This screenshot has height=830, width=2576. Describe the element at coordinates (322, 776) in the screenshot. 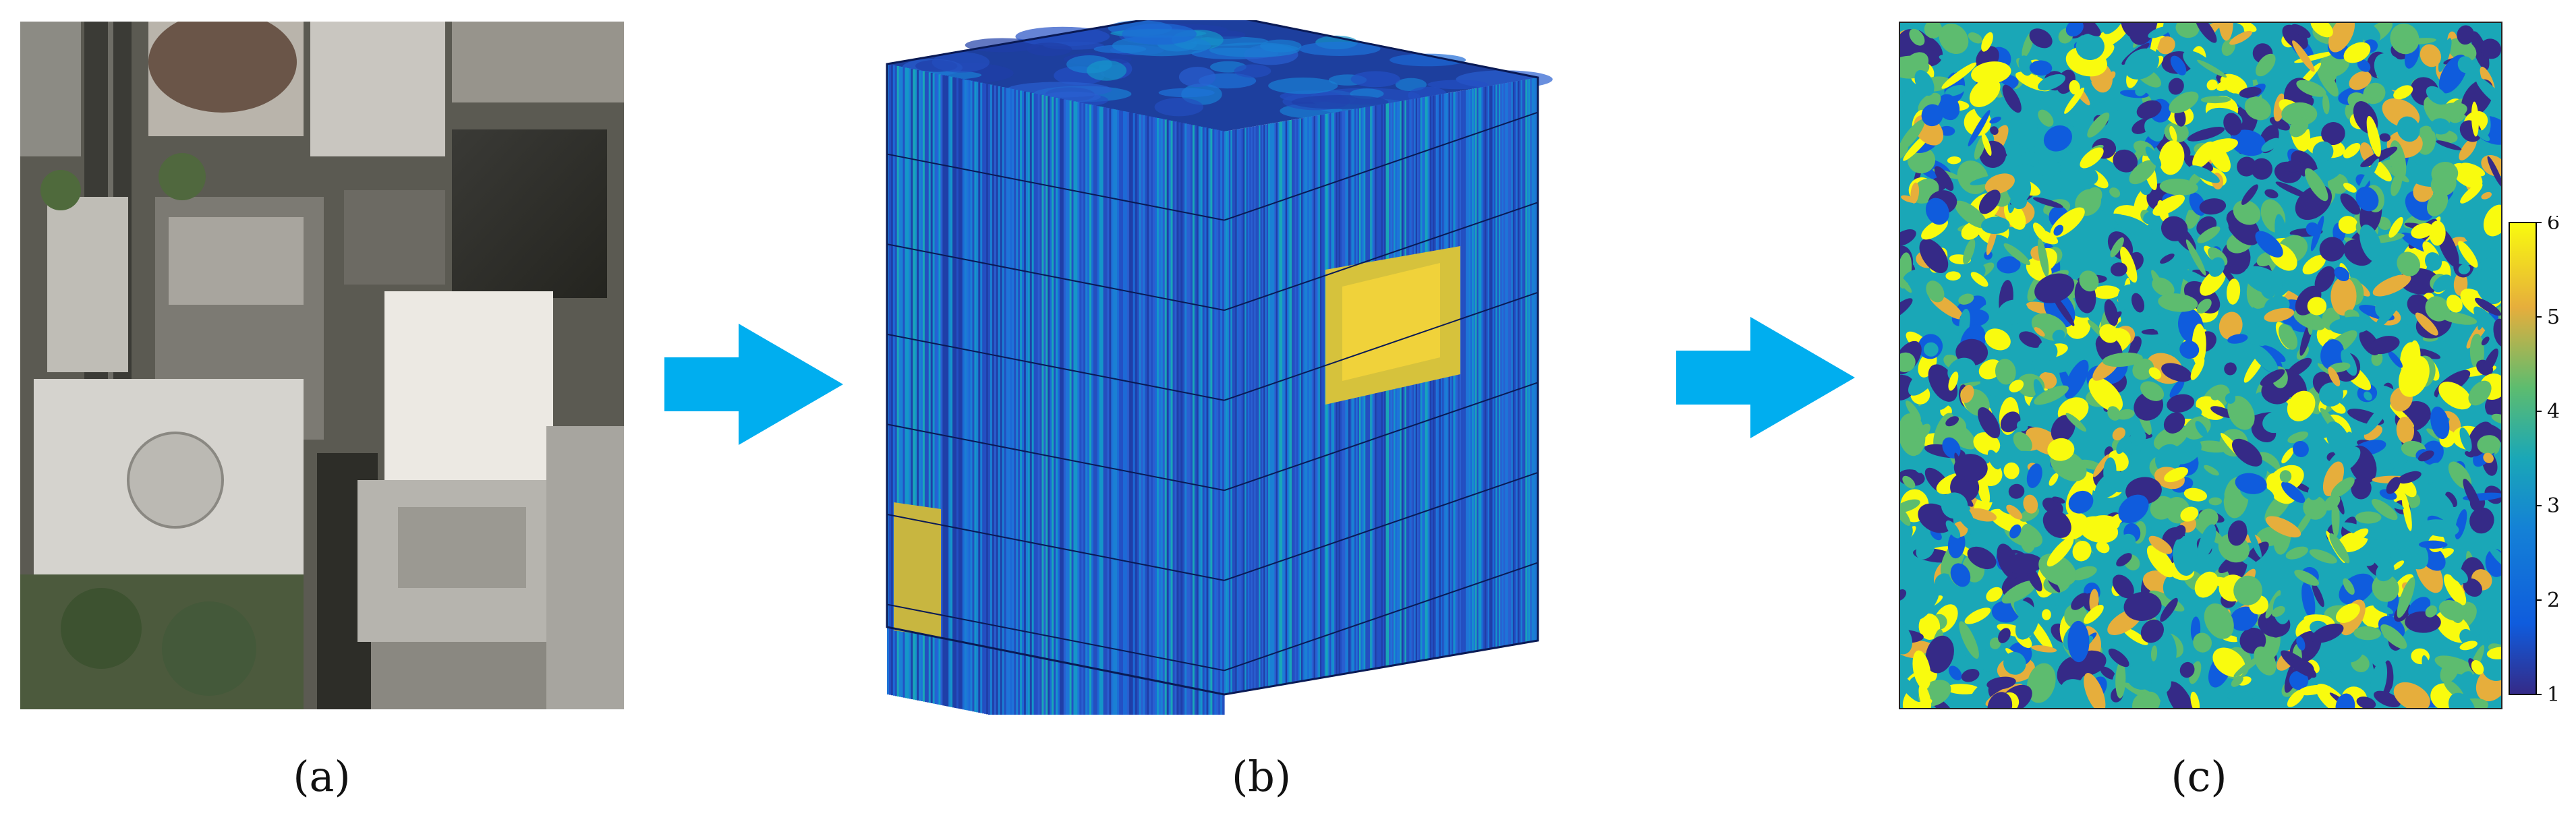

I see `caption-a: (a)` at that location.